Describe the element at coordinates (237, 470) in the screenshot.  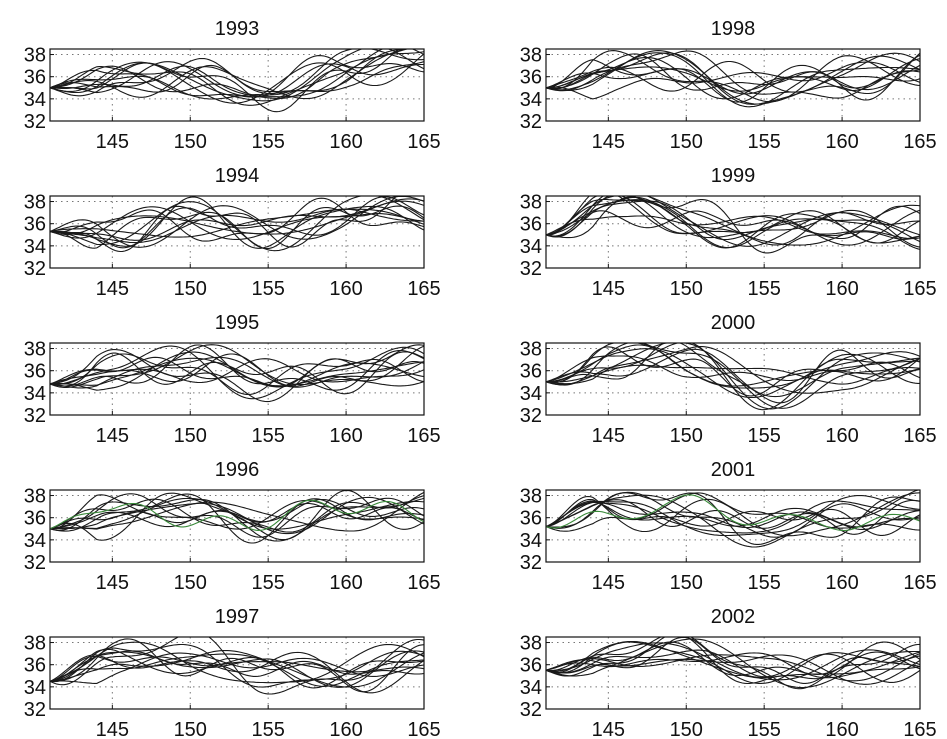
I see `subplot-title: 1996` at that location.